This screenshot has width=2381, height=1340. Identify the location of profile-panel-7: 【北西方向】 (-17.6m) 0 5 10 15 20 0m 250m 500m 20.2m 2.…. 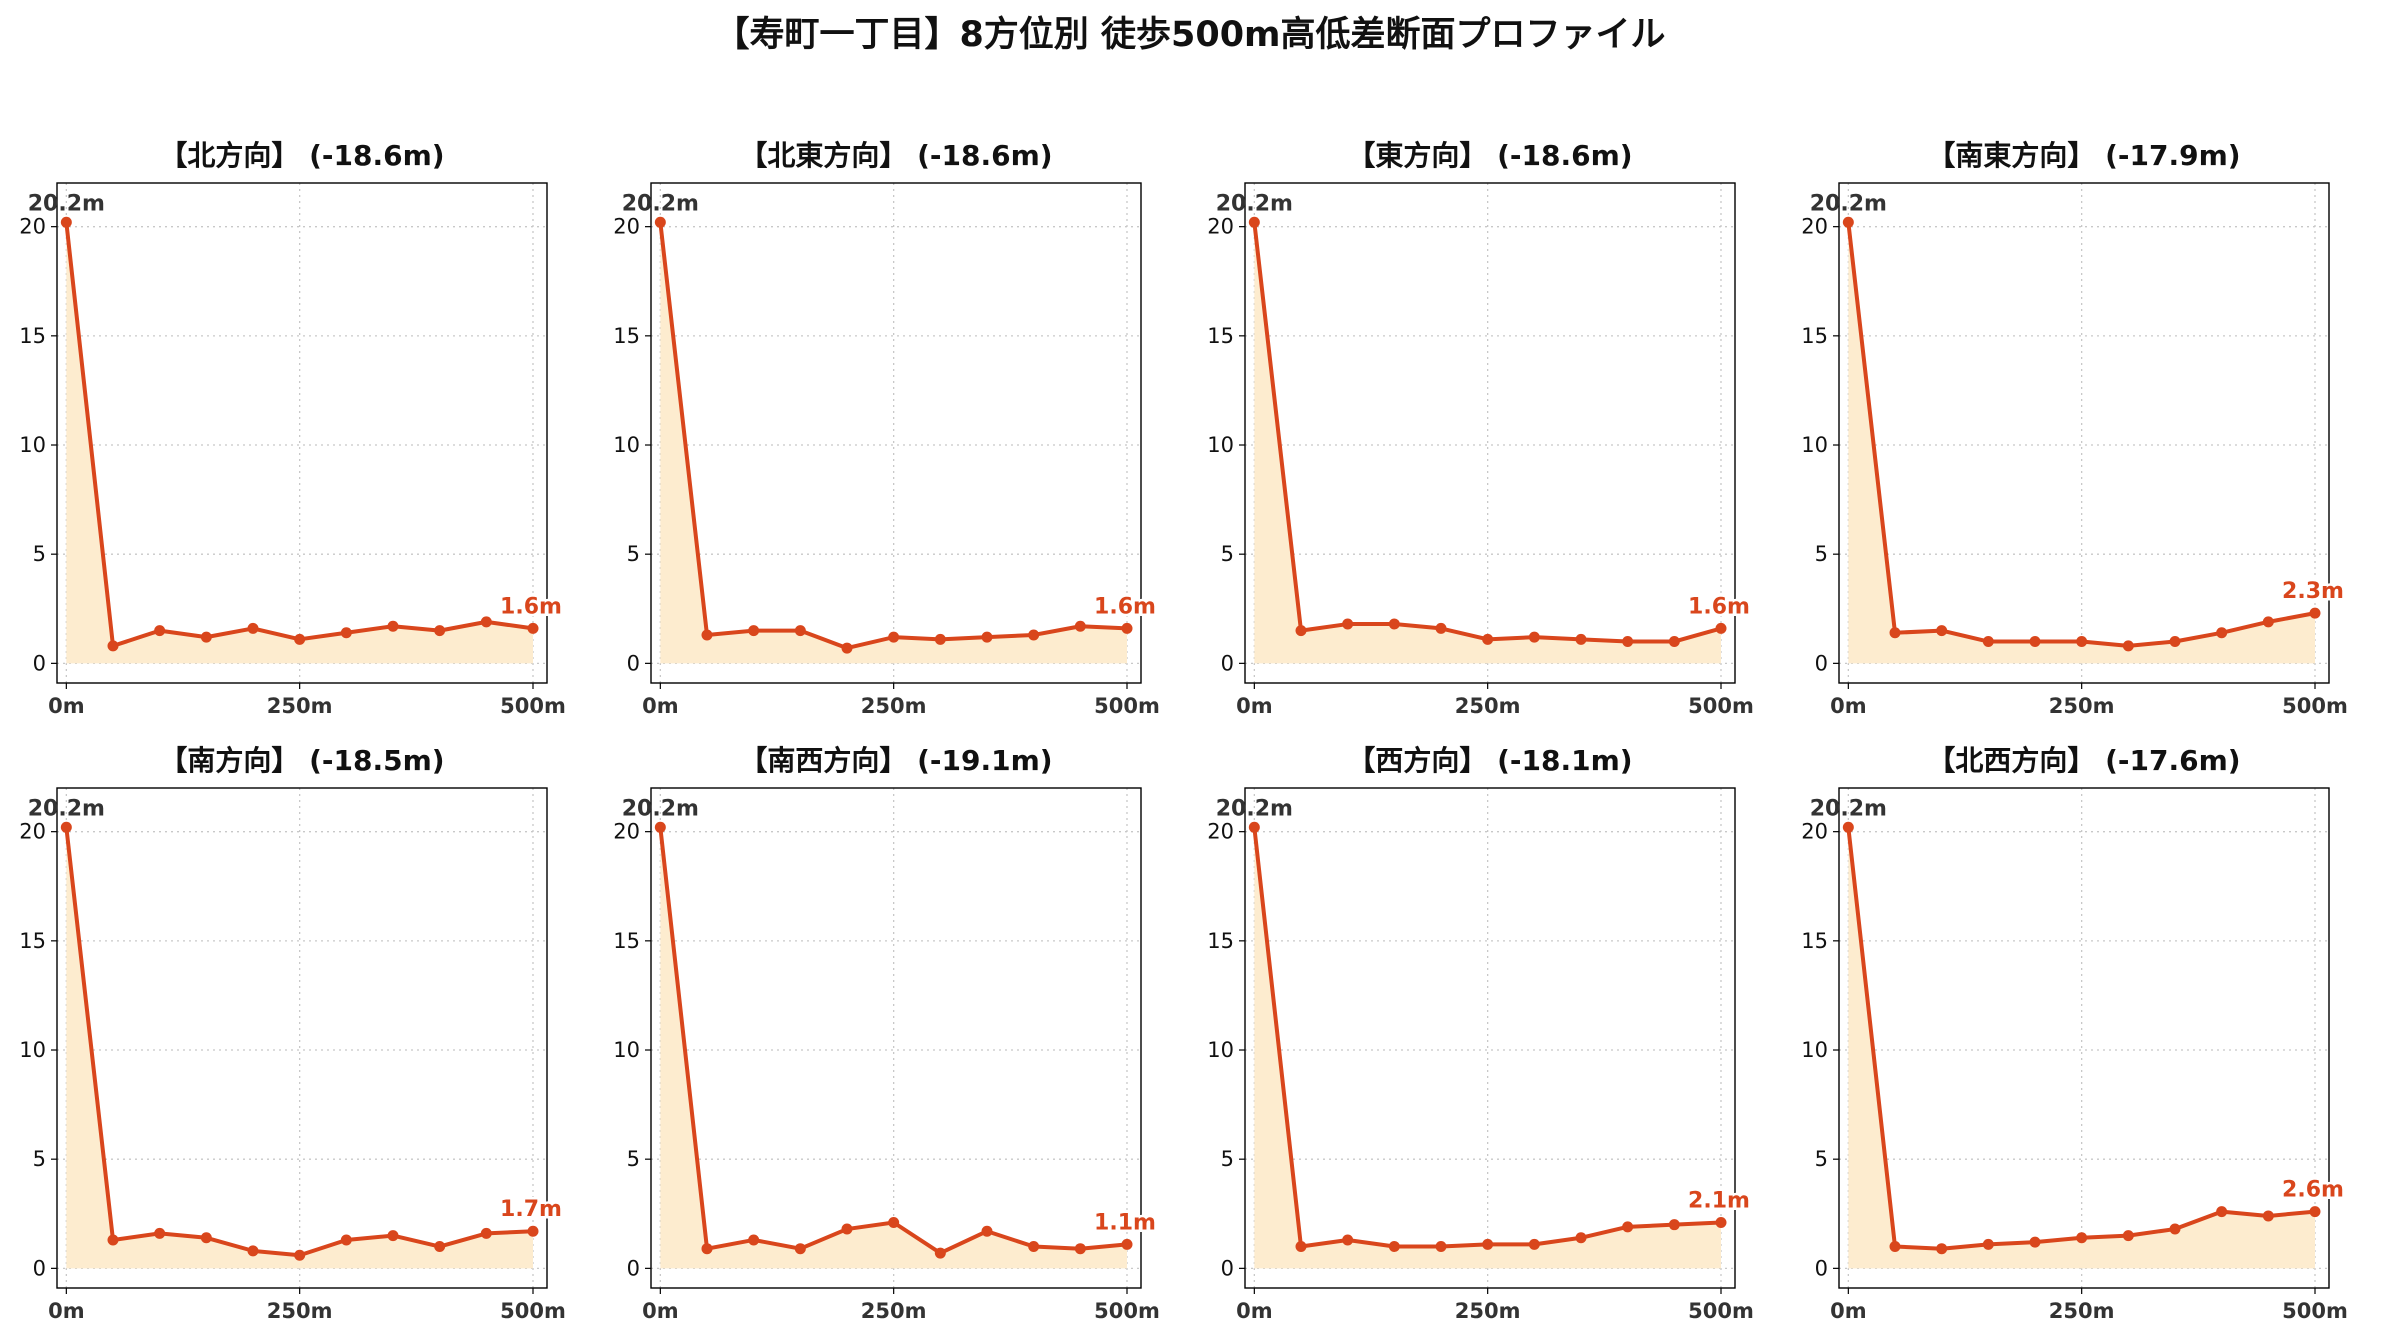
(2074, 1033).